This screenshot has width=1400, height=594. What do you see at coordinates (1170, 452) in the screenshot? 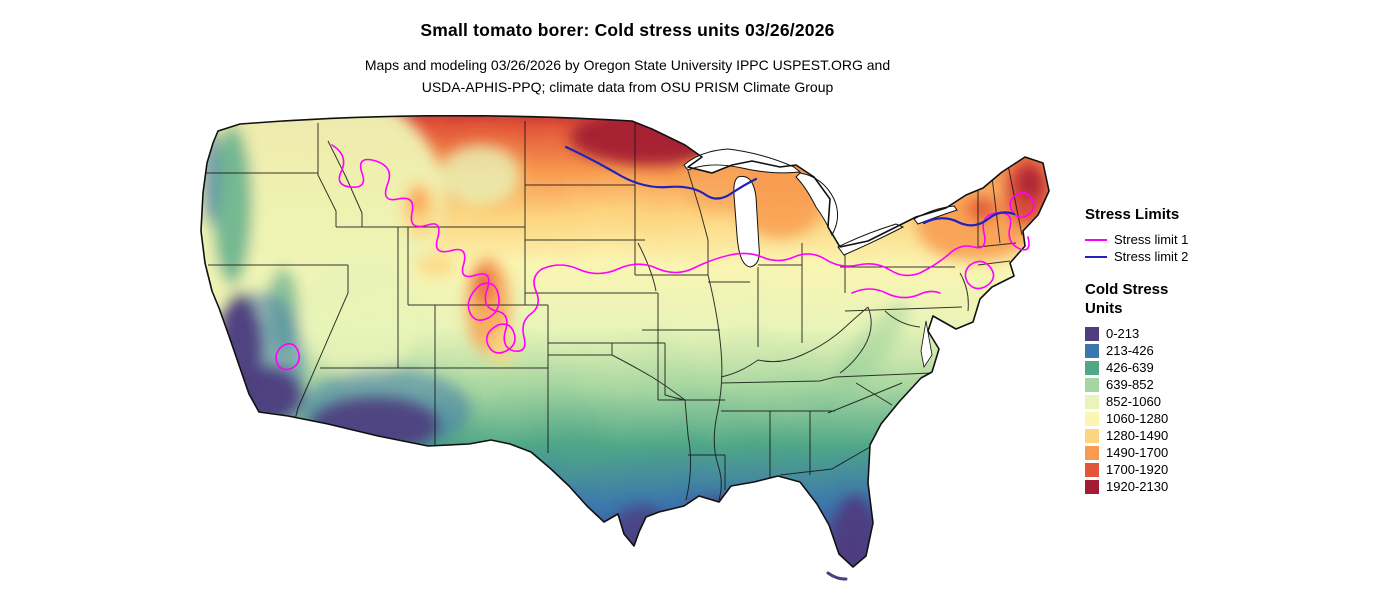
I see `legend-item-range: 1490-1700` at bounding box center [1170, 452].